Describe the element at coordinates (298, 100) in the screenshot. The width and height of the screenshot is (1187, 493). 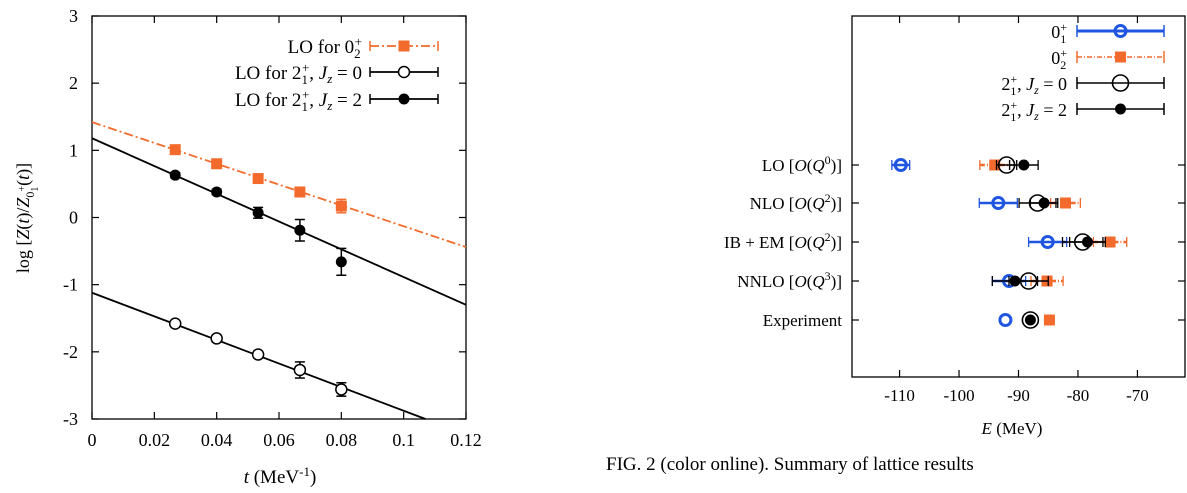
I see `legend-label-lo-21-jz2: LO for 21+, Jz = 2` at that location.